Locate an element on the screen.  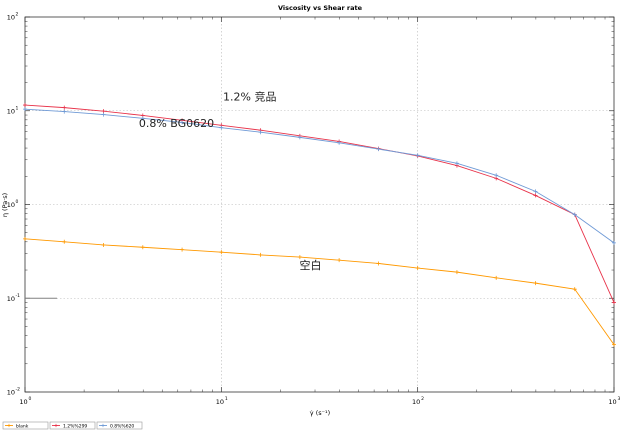
x-tick-exponent-3: 3 is located at coordinates (619, 399).